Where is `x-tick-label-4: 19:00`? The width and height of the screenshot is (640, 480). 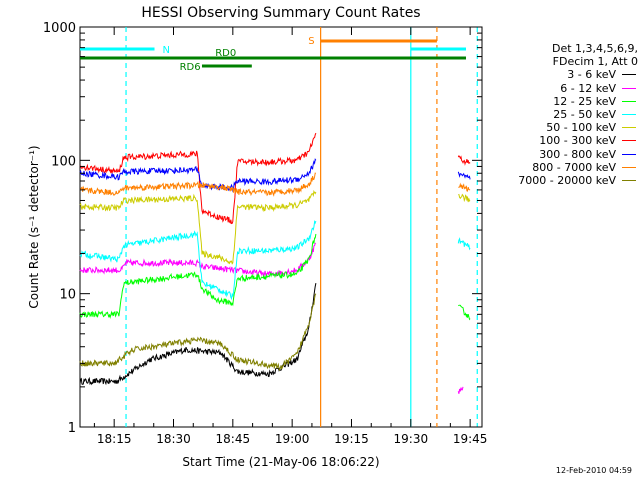 x-tick-label-4: 19:00 is located at coordinates (292, 439).